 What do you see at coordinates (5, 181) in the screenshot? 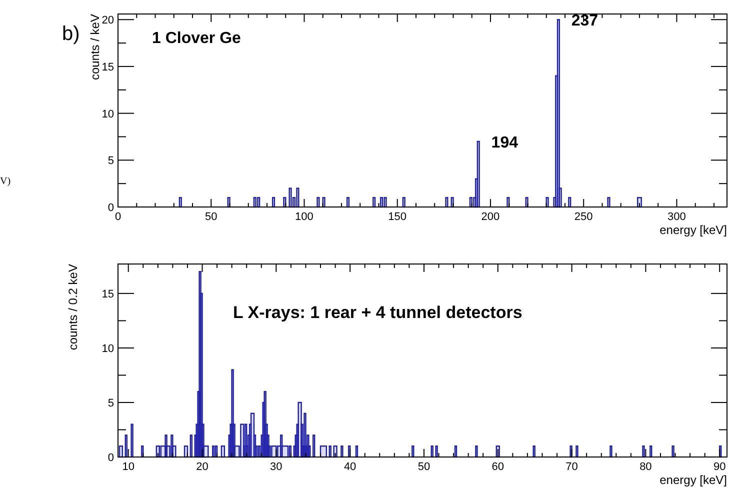
I see `text: V)` at bounding box center [5, 181].